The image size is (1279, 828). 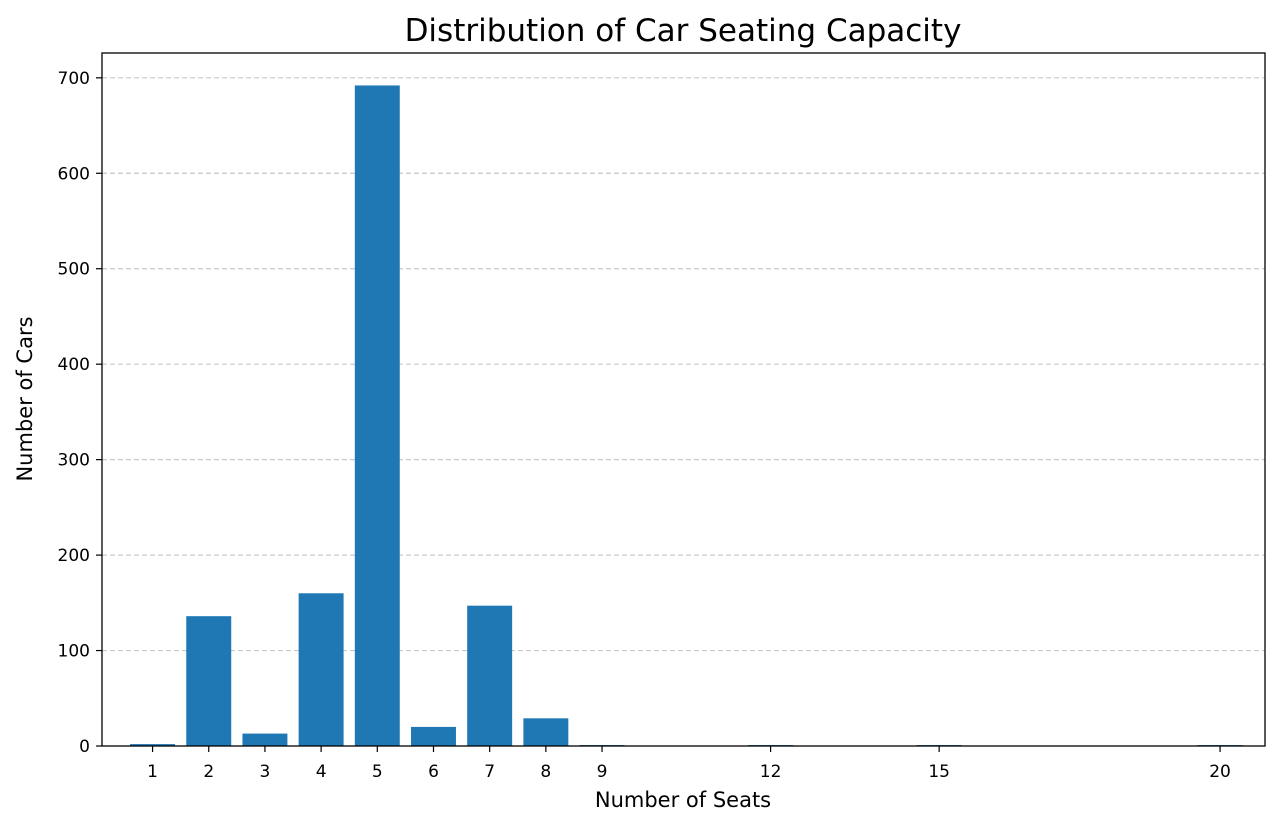 What do you see at coordinates (321, 772) in the screenshot?
I see `x-tick-label: 4` at bounding box center [321, 772].